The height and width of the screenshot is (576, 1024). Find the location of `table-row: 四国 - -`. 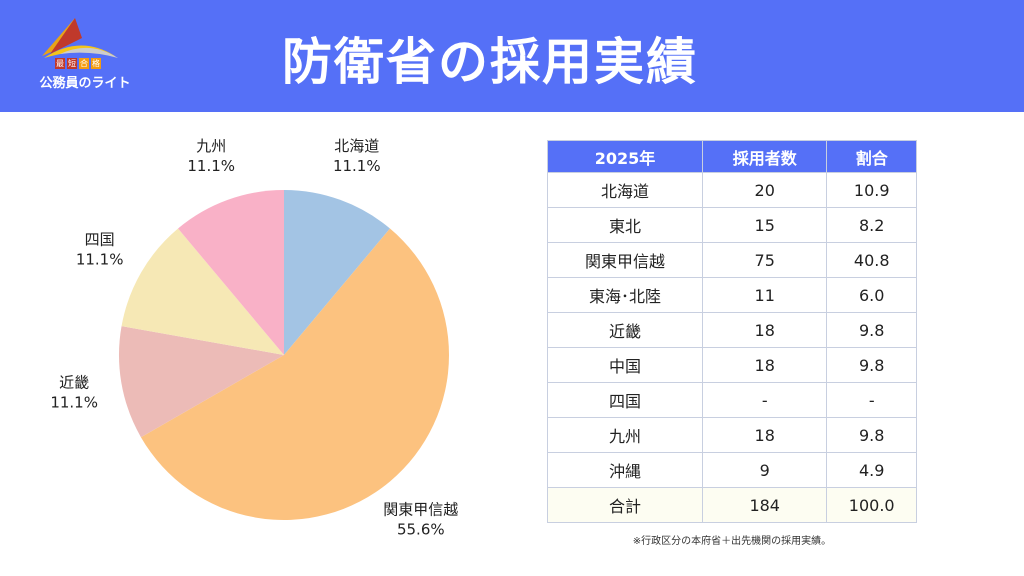

table-row: 四国 - - is located at coordinates (731, 400).